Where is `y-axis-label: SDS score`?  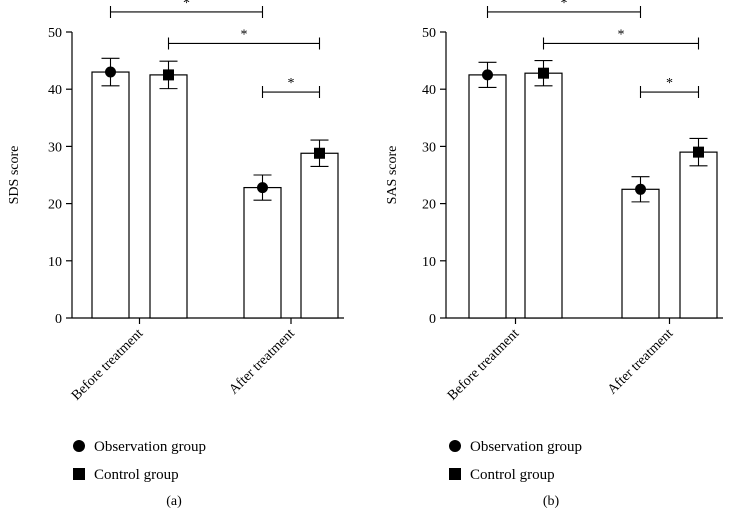 y-axis-label: SDS score is located at coordinates (14, 175).